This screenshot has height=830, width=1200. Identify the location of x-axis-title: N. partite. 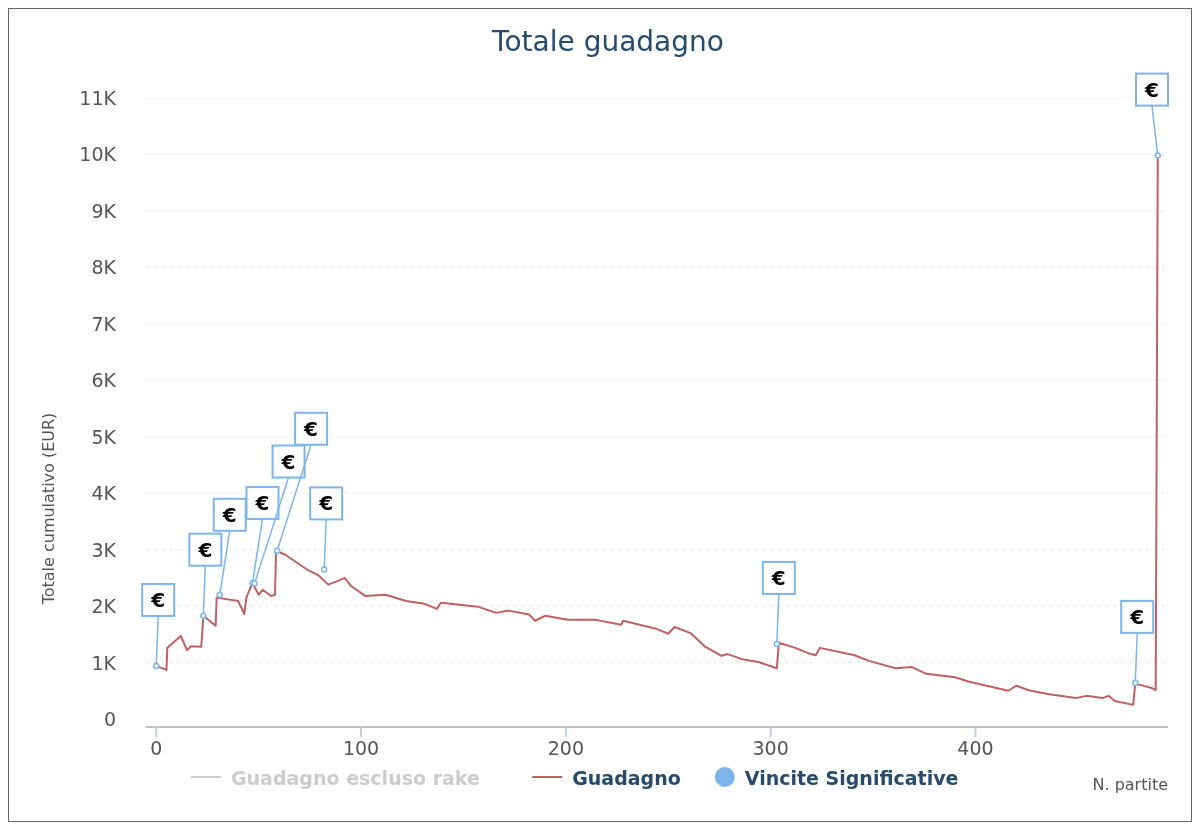
(1130, 784).